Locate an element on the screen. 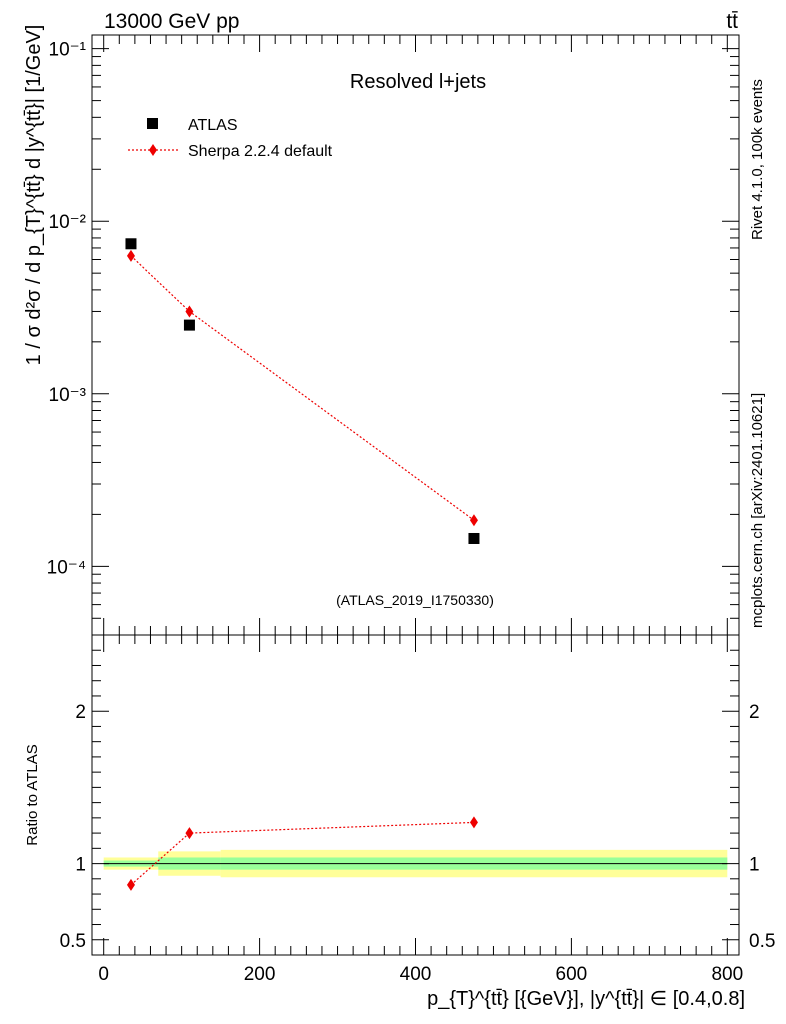  main-y-tick-label: 10⁻³ is located at coordinates (68, 395).